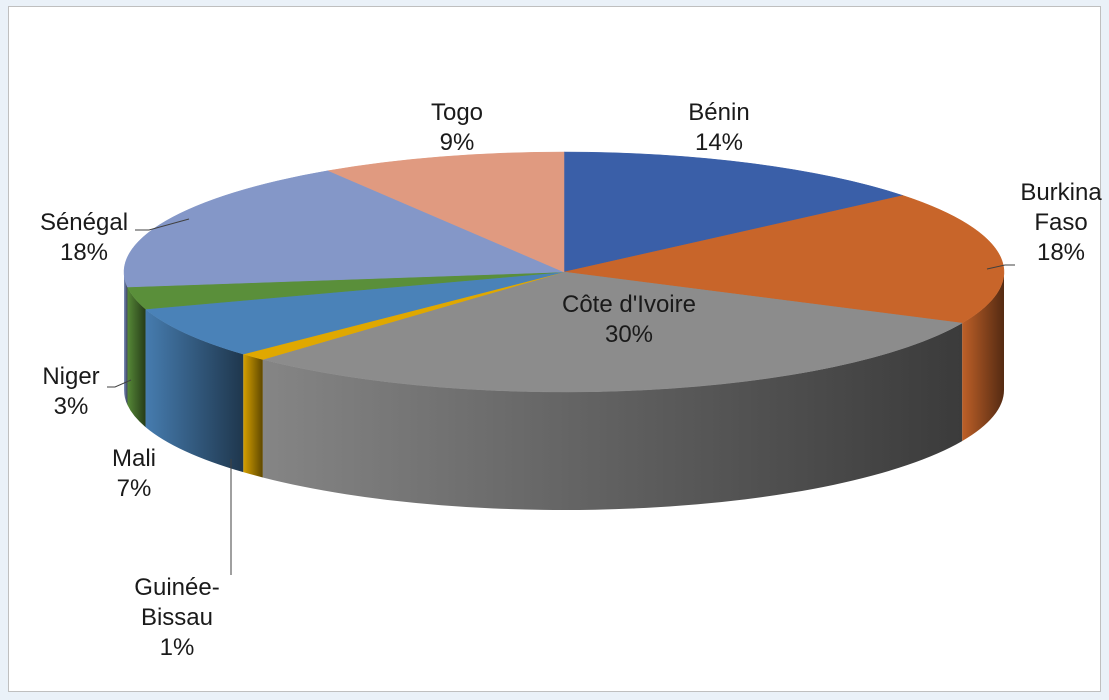  I want to click on slice-percent-niger: 3%, so click(71, 406).